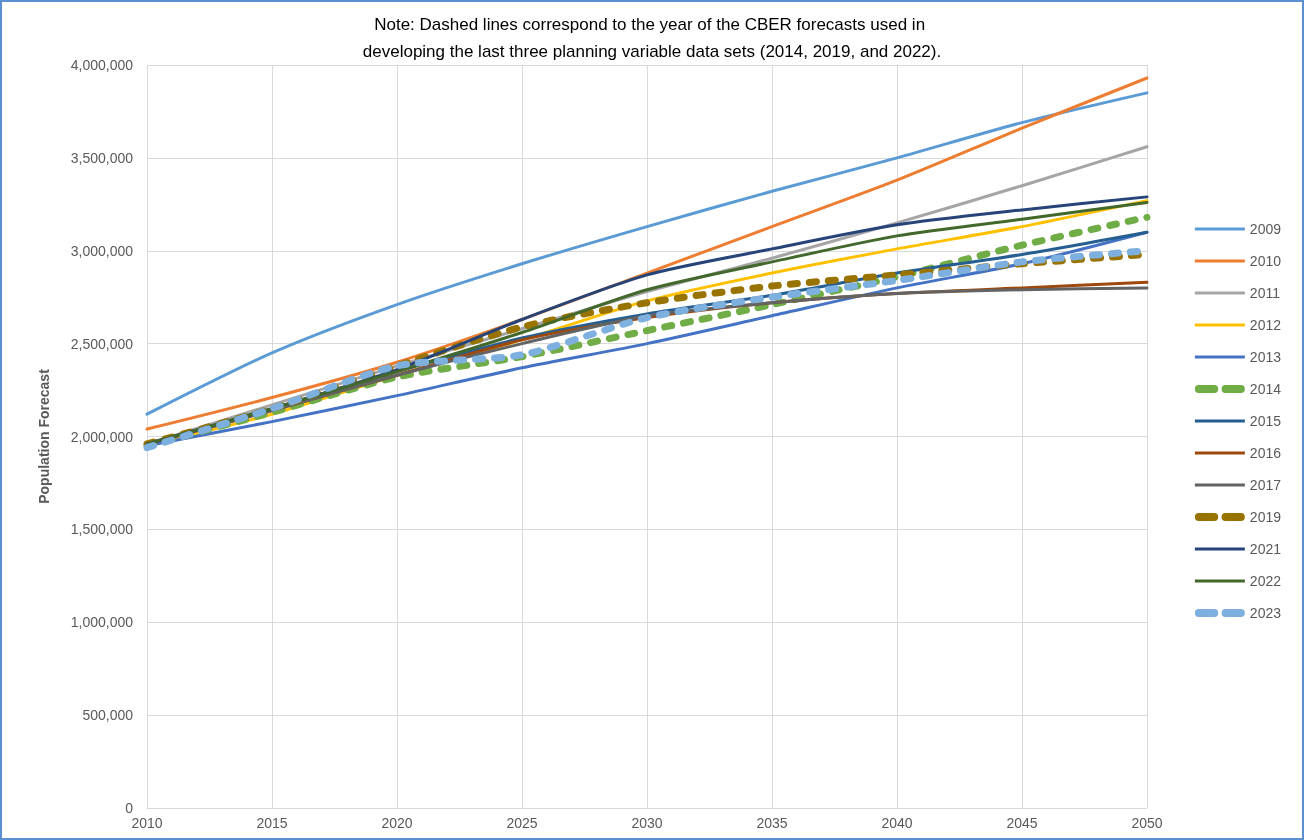 The width and height of the screenshot is (1304, 840). What do you see at coordinates (1265, 485) in the screenshot?
I see `legend-label: 2017` at bounding box center [1265, 485].